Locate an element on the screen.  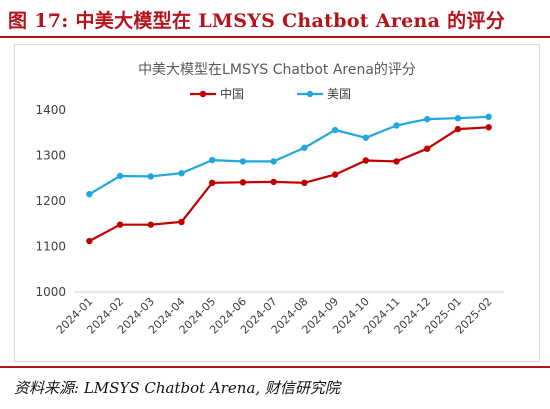
y-tick-label: 1300 is located at coordinates (50, 156).